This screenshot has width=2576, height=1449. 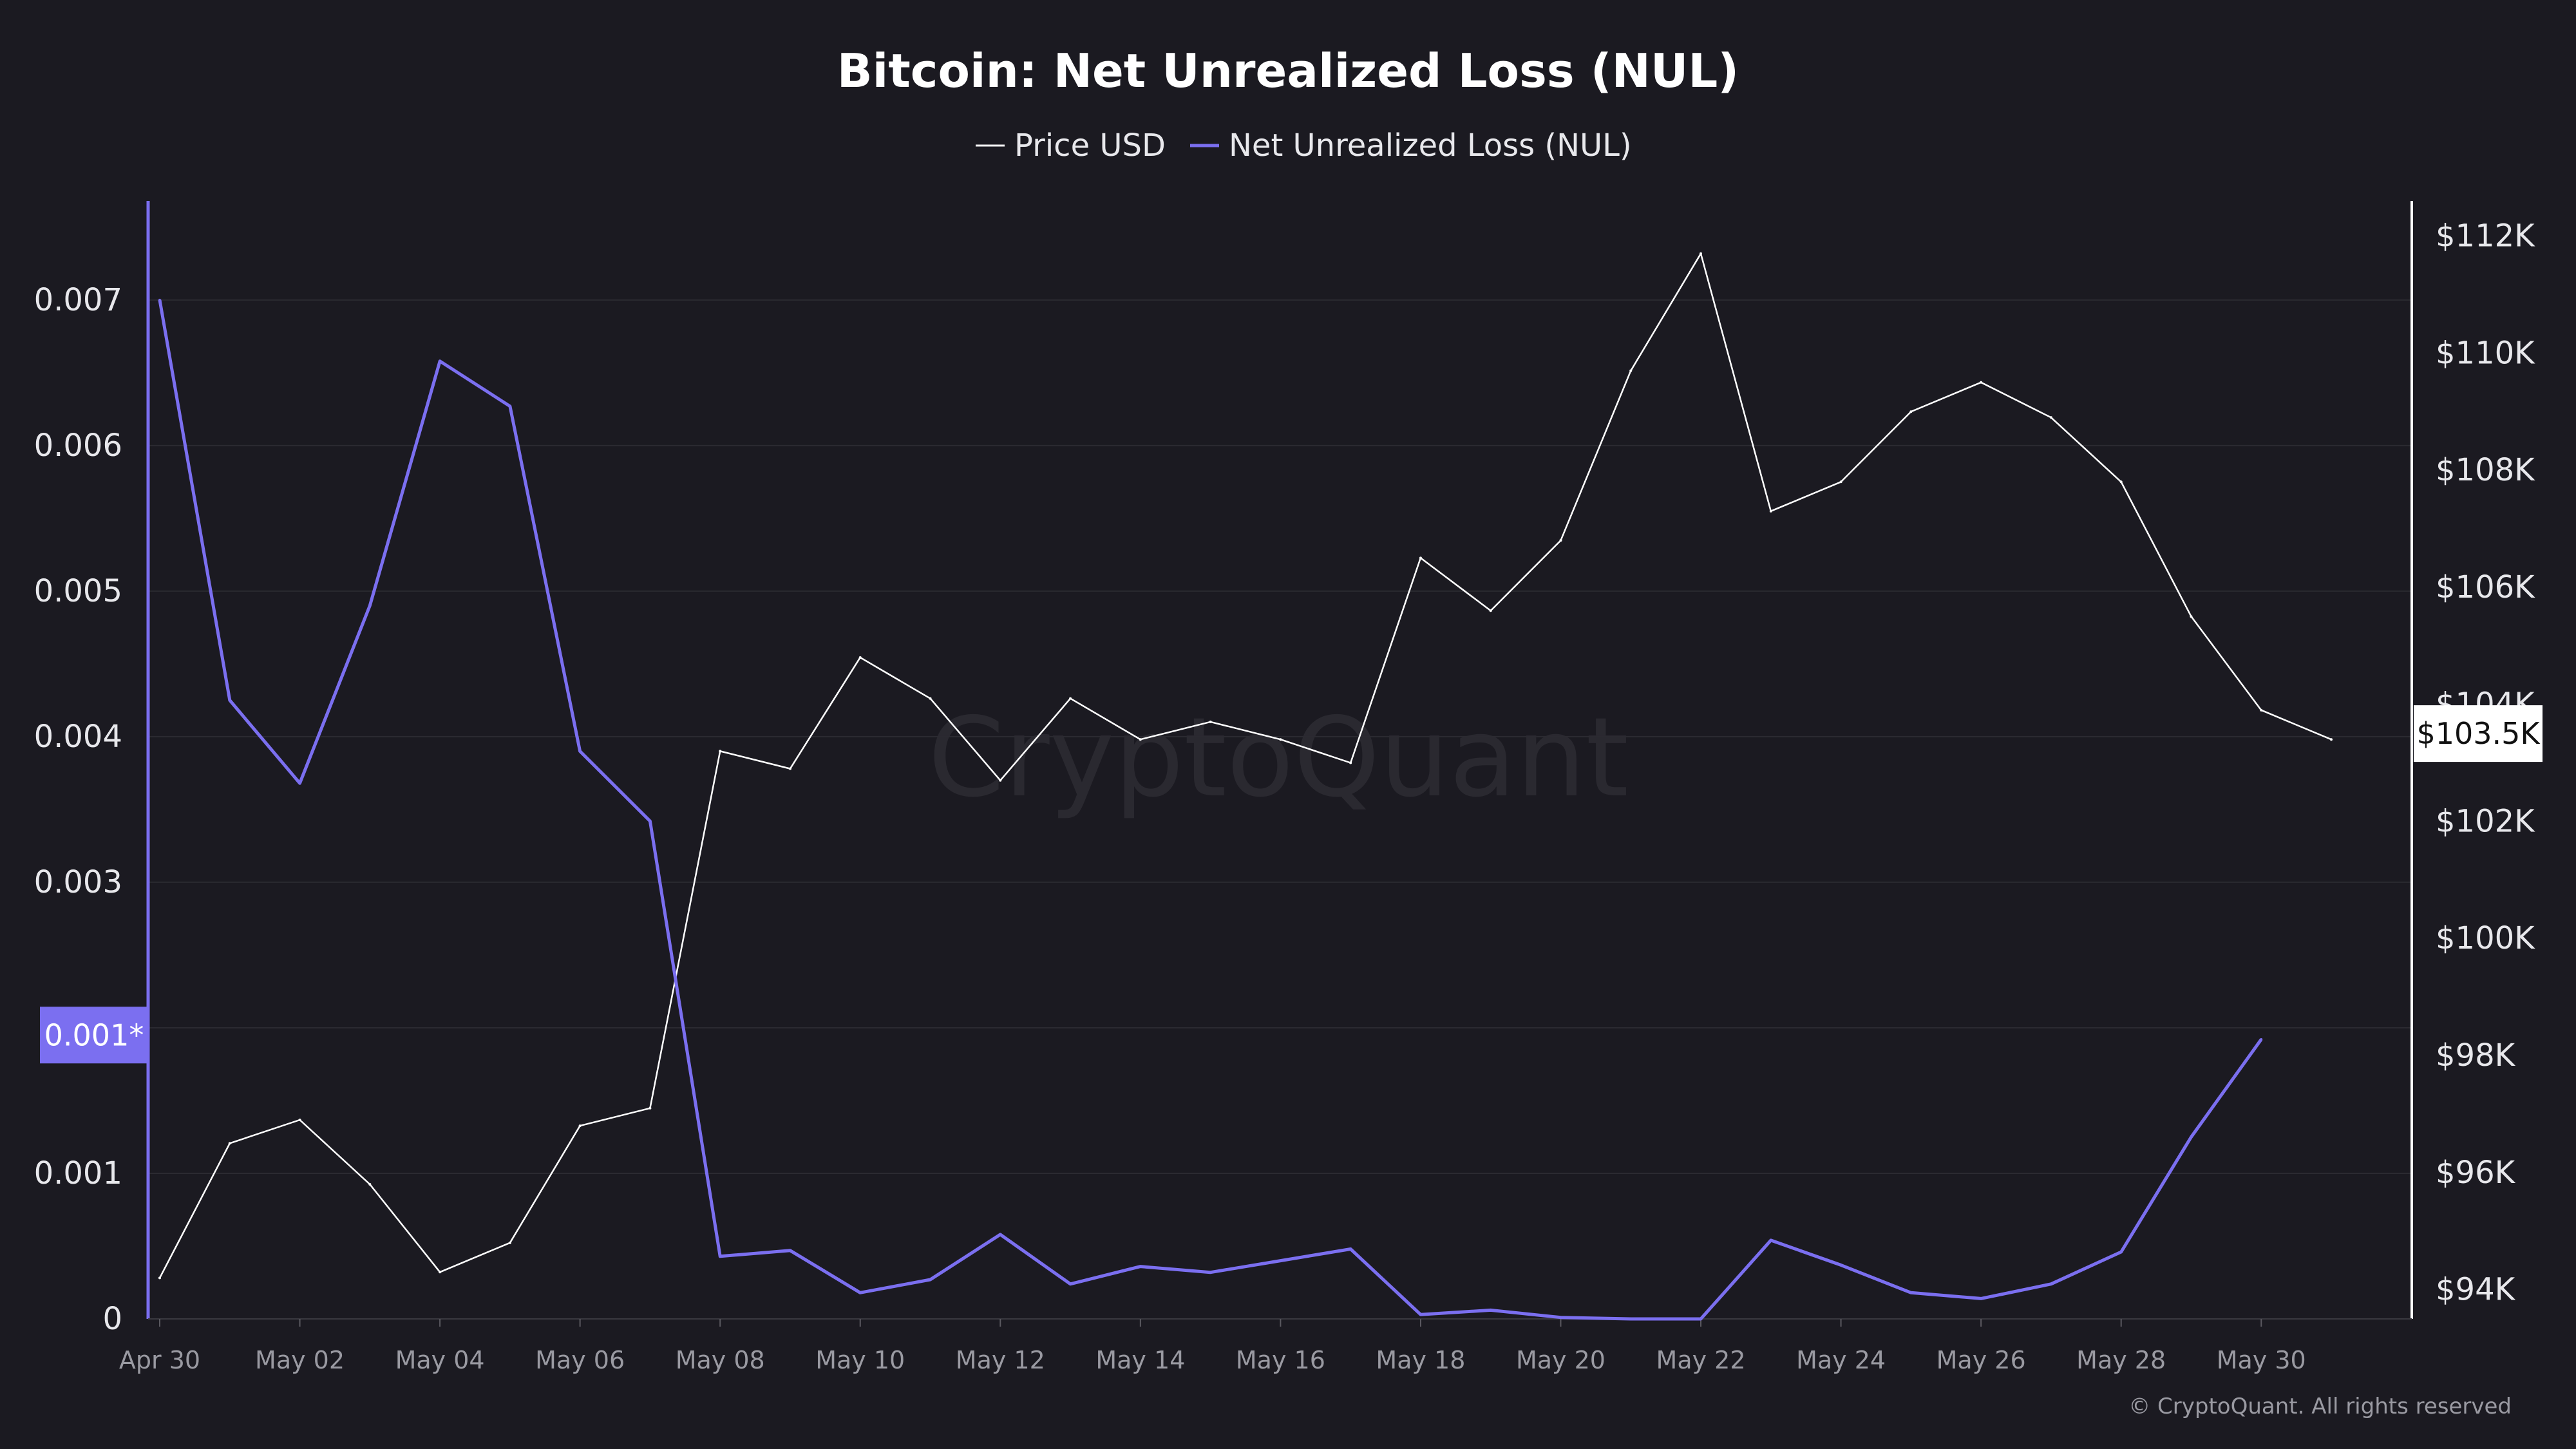 I want to click on left-marker-badge: 0.001*, so click(x=94, y=1035).